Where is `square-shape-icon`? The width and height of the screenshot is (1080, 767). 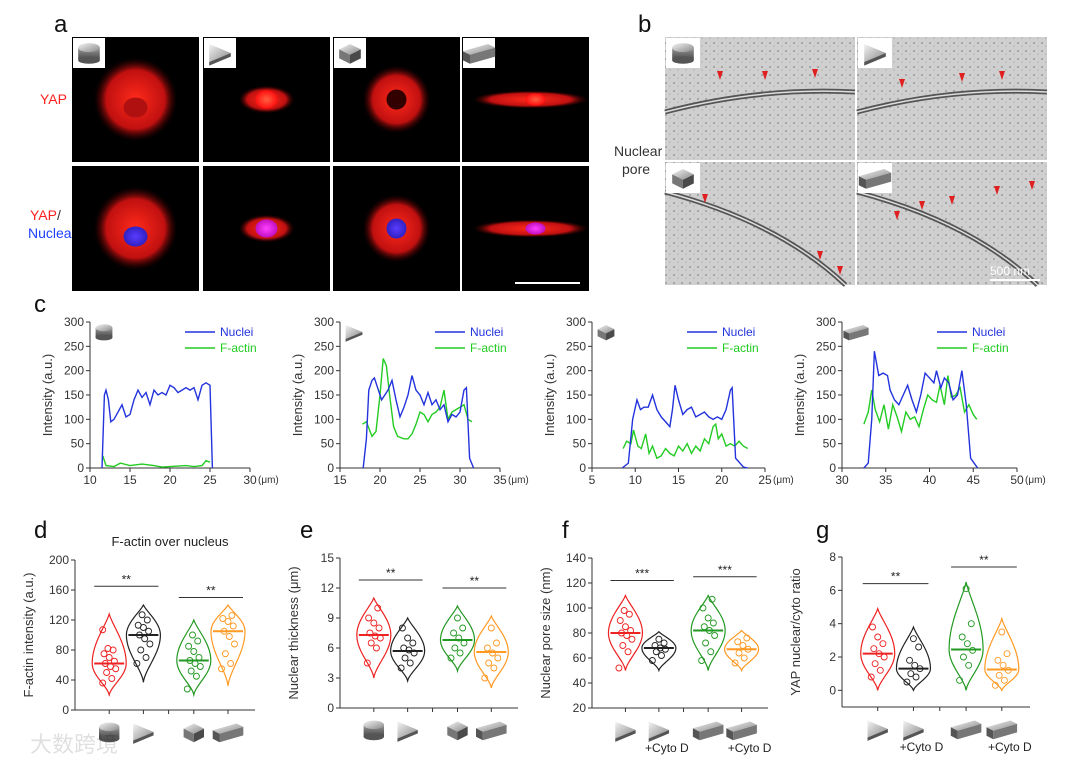 square-shape-icon is located at coordinates (193, 733).